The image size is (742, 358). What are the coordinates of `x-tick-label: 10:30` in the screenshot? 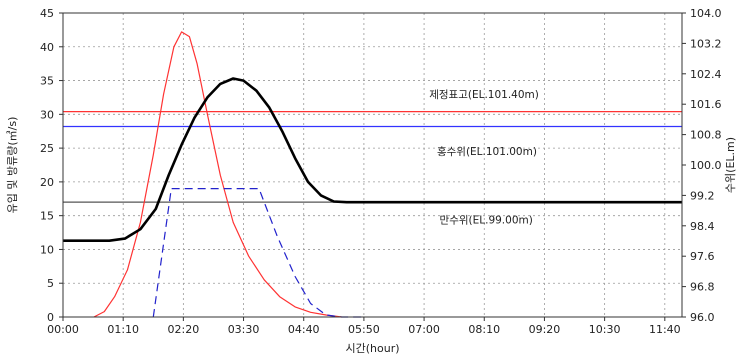 It's located at (605, 329).